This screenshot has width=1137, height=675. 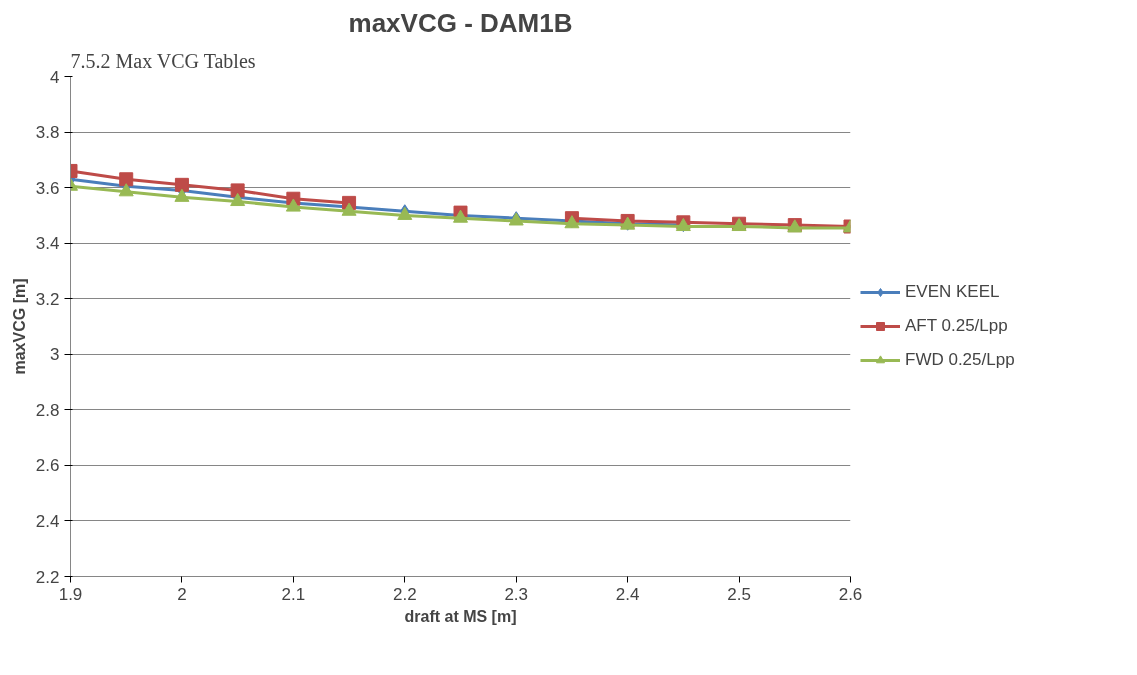 What do you see at coordinates (163, 60) in the screenshot?
I see `text: 7.5.2 Max VCG Tables` at bounding box center [163, 60].